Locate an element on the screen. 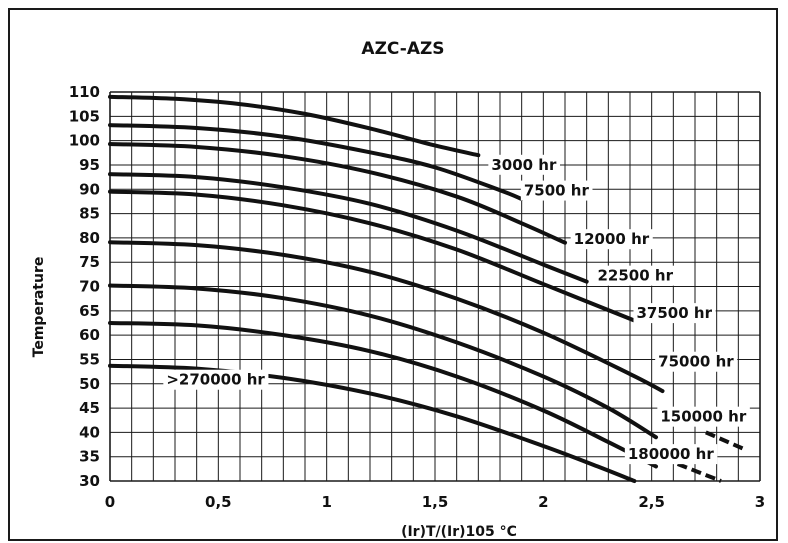  x-tick-label: 0,5 is located at coordinates (218, 502).